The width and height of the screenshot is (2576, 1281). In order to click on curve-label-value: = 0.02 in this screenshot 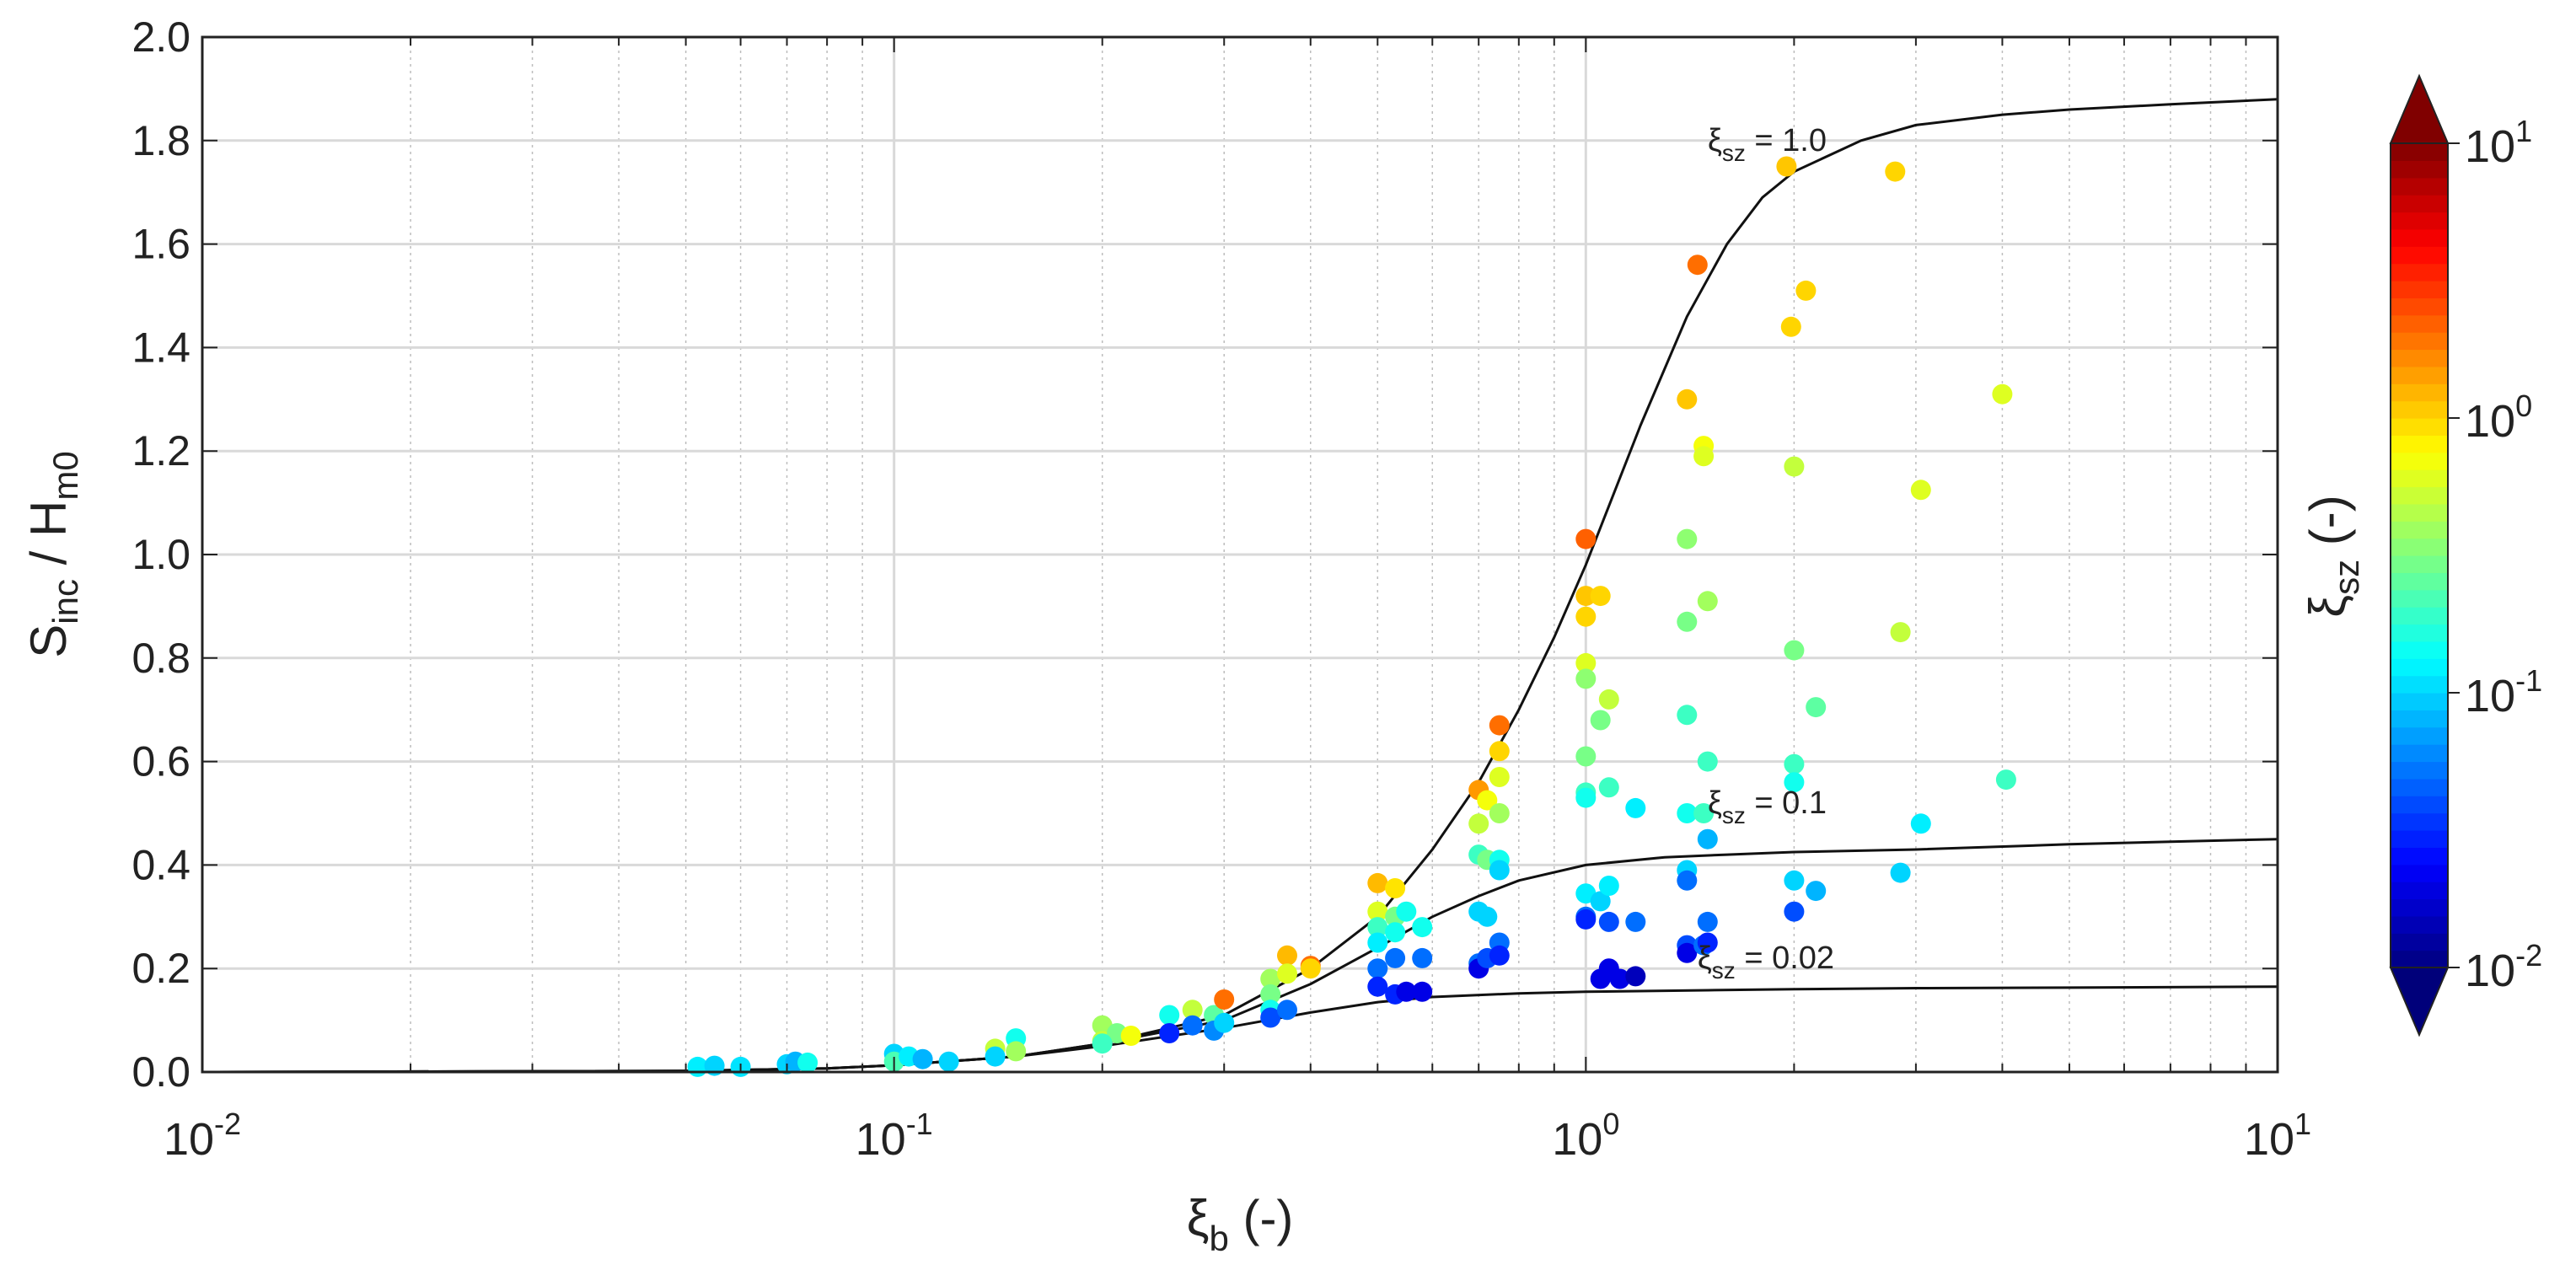, I will do `click(1785, 958)`.